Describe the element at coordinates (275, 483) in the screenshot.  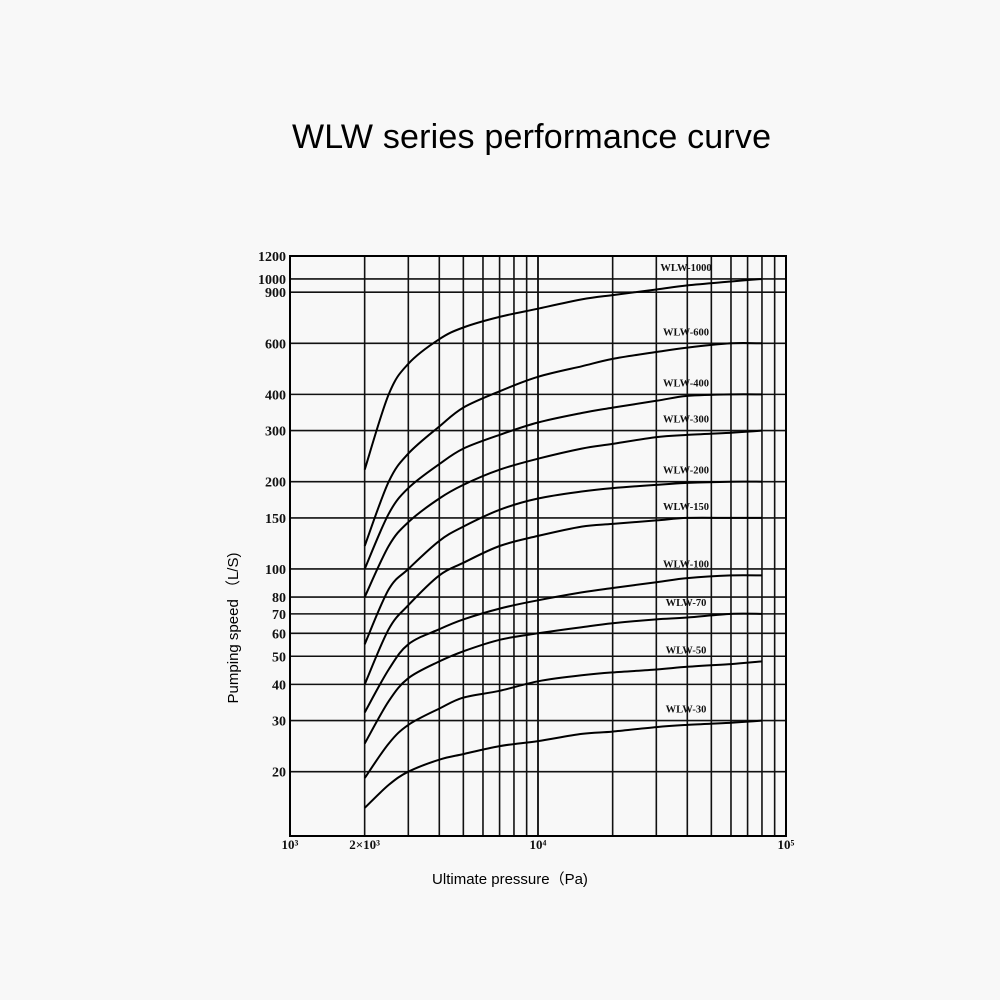
I see `y-tick-label: 200` at that location.